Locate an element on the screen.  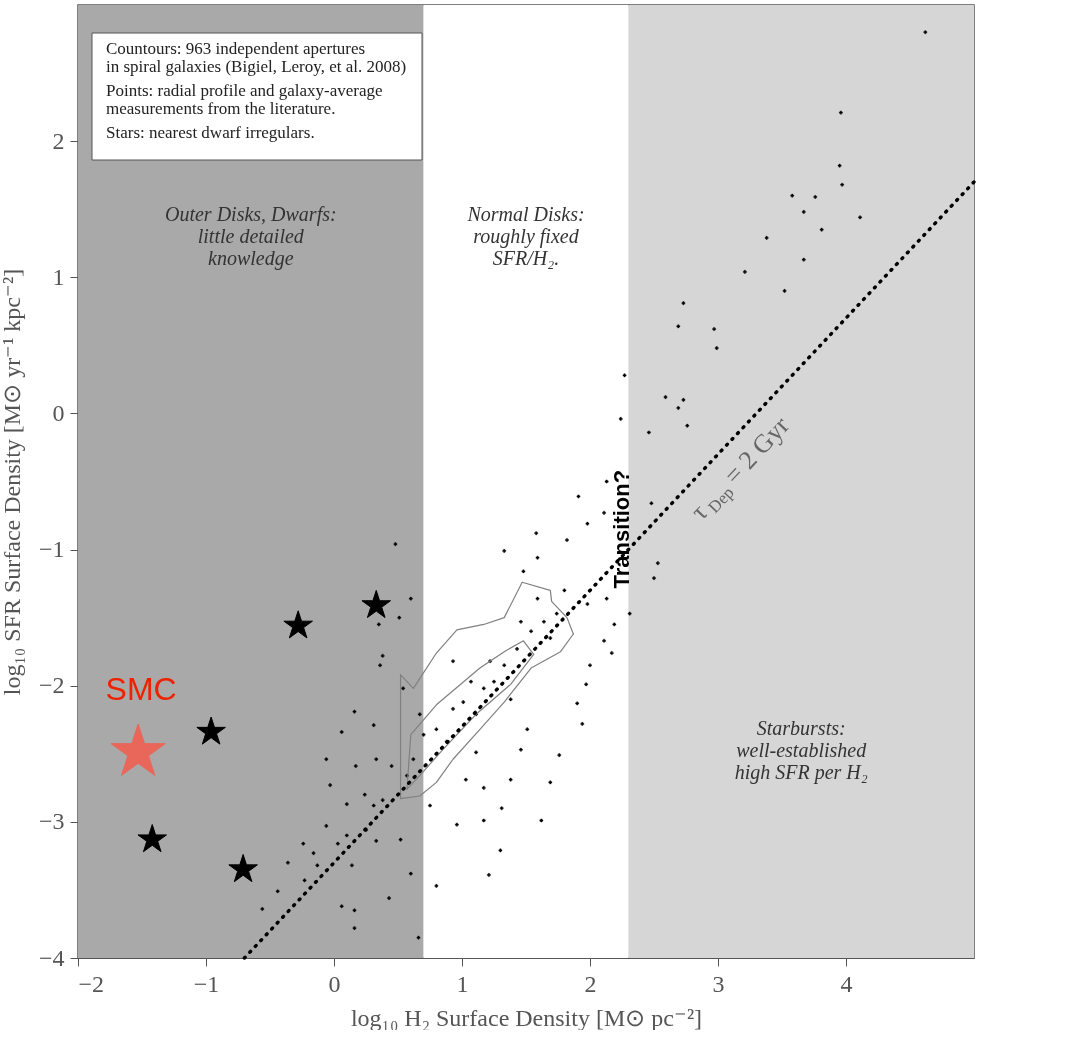
y-tick-label: −4 is located at coordinates (51, 957).